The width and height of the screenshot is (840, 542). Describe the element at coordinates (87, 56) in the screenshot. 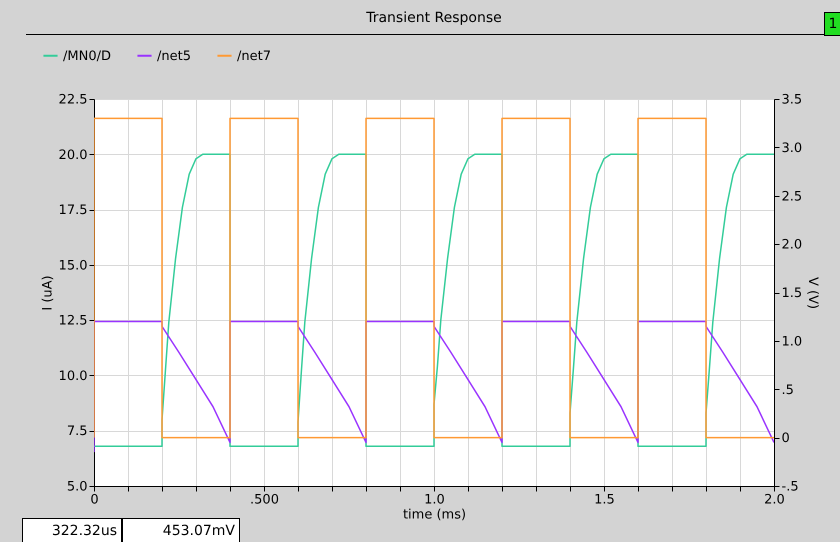

I see `legend-label: /MN0/D` at that location.